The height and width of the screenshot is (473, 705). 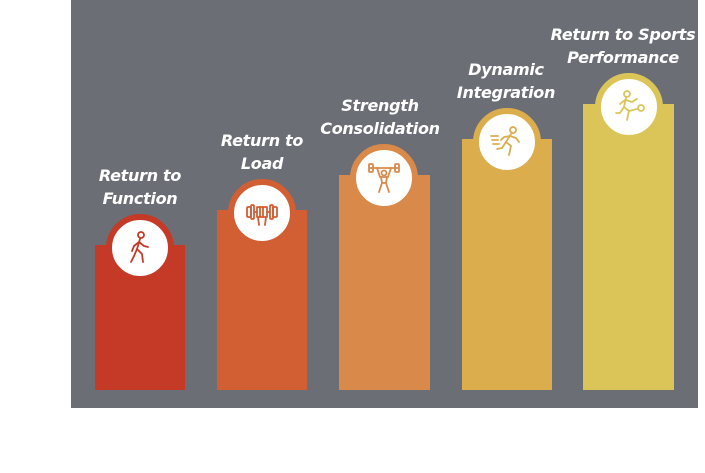 What do you see at coordinates (140, 187) in the screenshot?
I see `step-label-return-to-function: Return to Function` at bounding box center [140, 187].